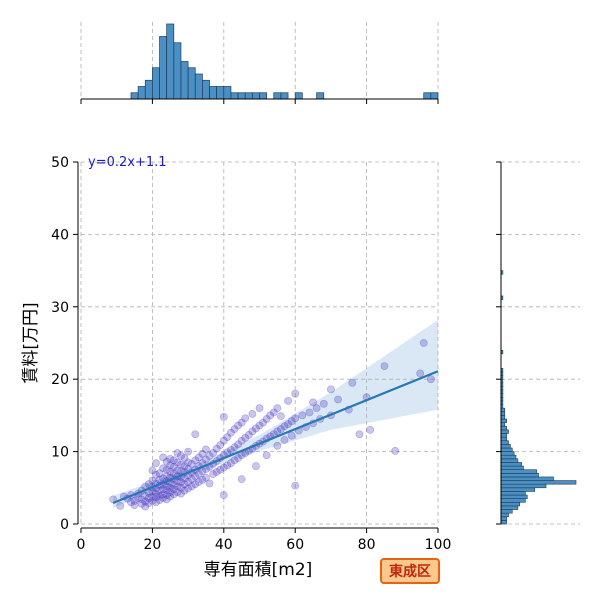 The image size is (600, 605). I want to click on y-axis-label: 賃料[万円], so click(31, 342).